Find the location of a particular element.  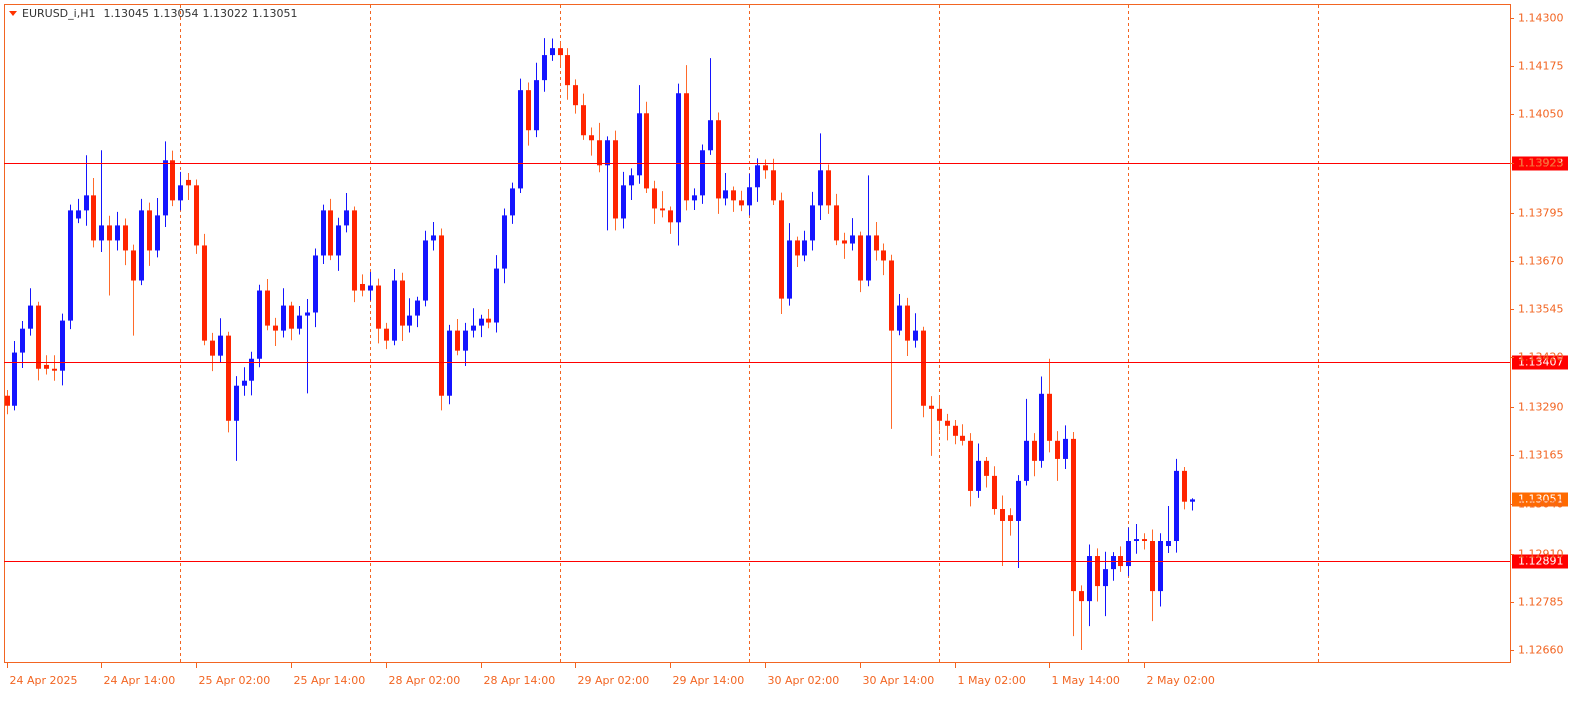

y-tick-label: 1.14300 is located at coordinates (1541, 18).